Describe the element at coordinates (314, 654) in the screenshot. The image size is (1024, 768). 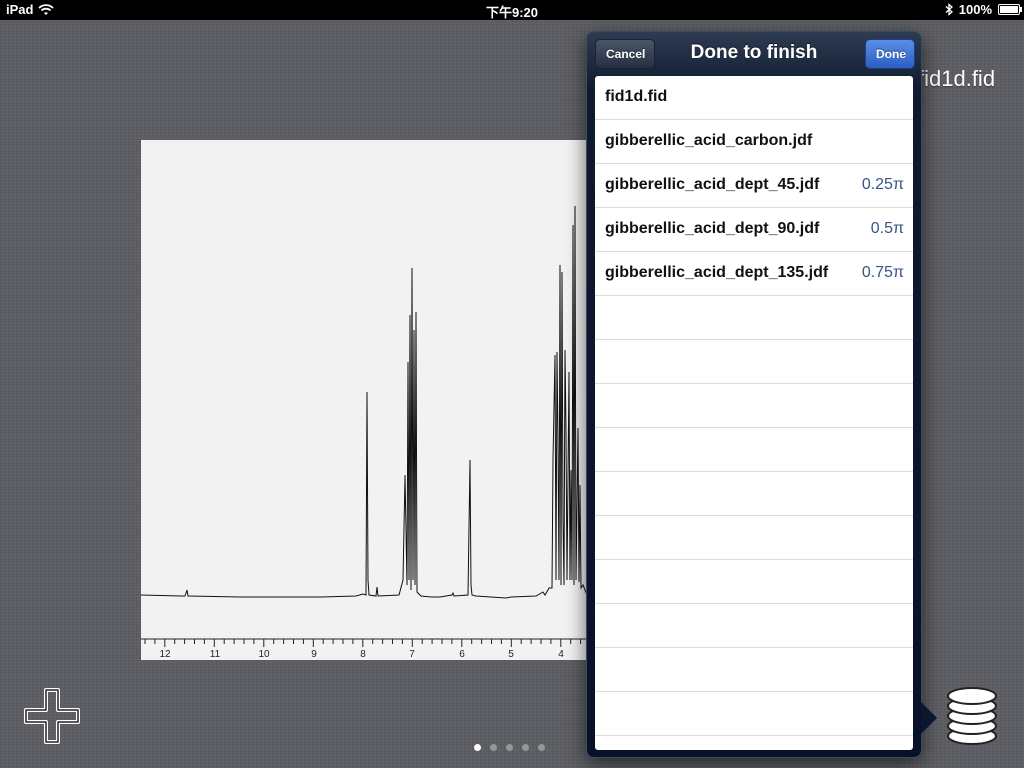
I see `tick-label-9: 9` at that location.